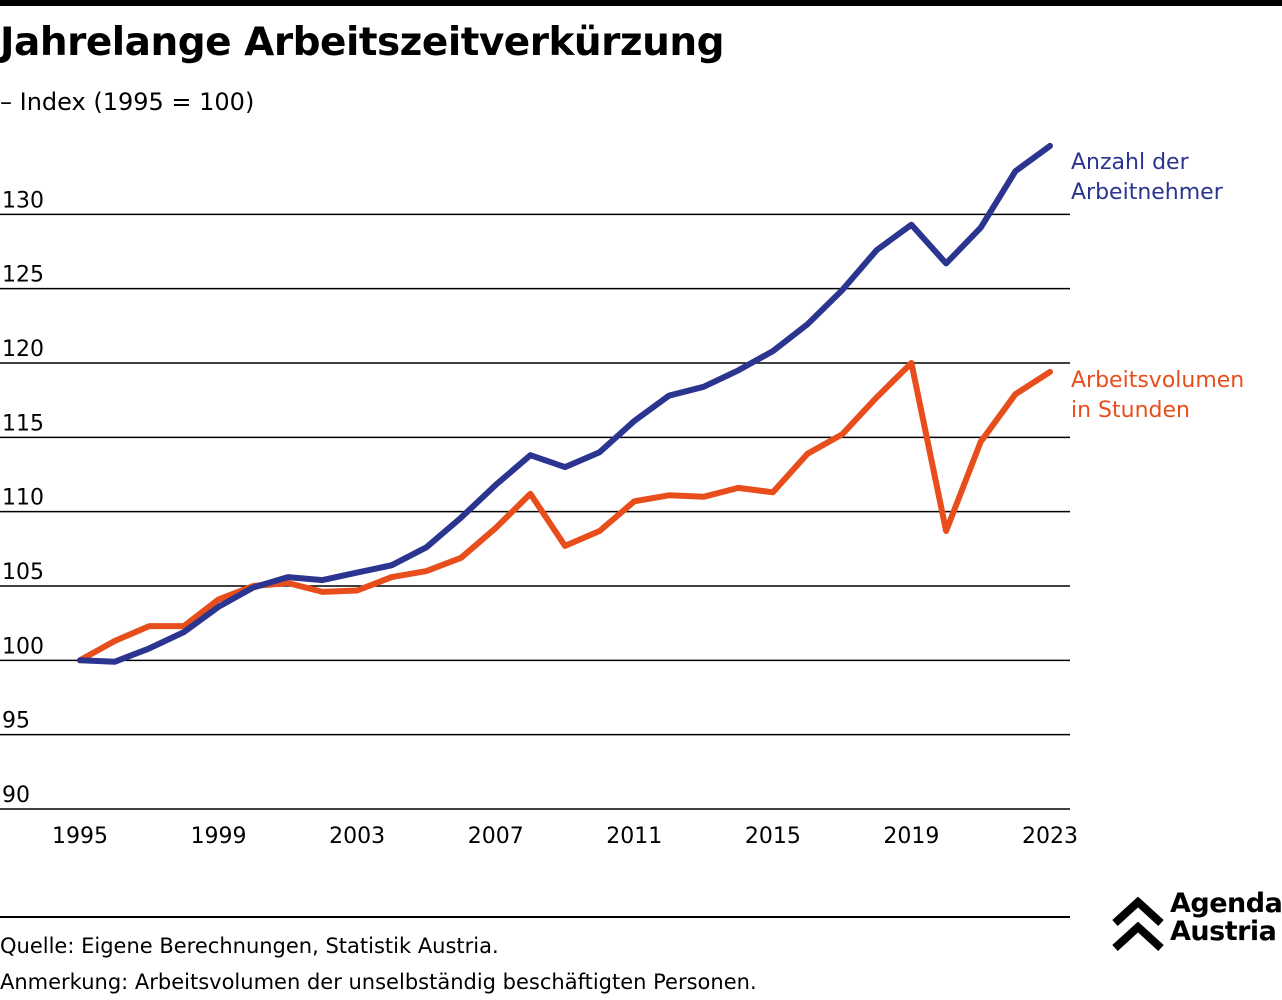  I want to click on footer-rule, so click(535, 917).